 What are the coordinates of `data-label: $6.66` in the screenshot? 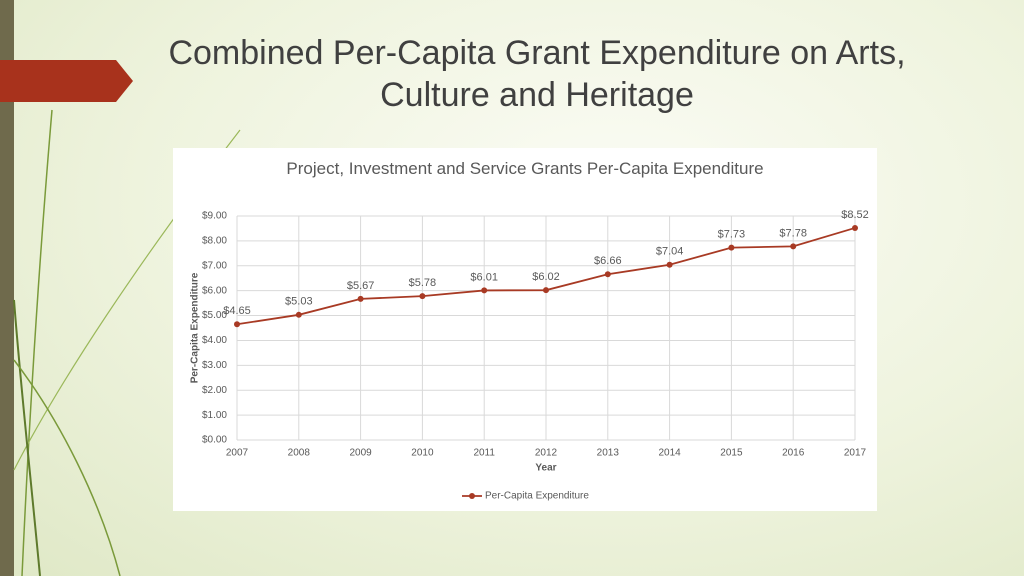 It's located at (608, 261).